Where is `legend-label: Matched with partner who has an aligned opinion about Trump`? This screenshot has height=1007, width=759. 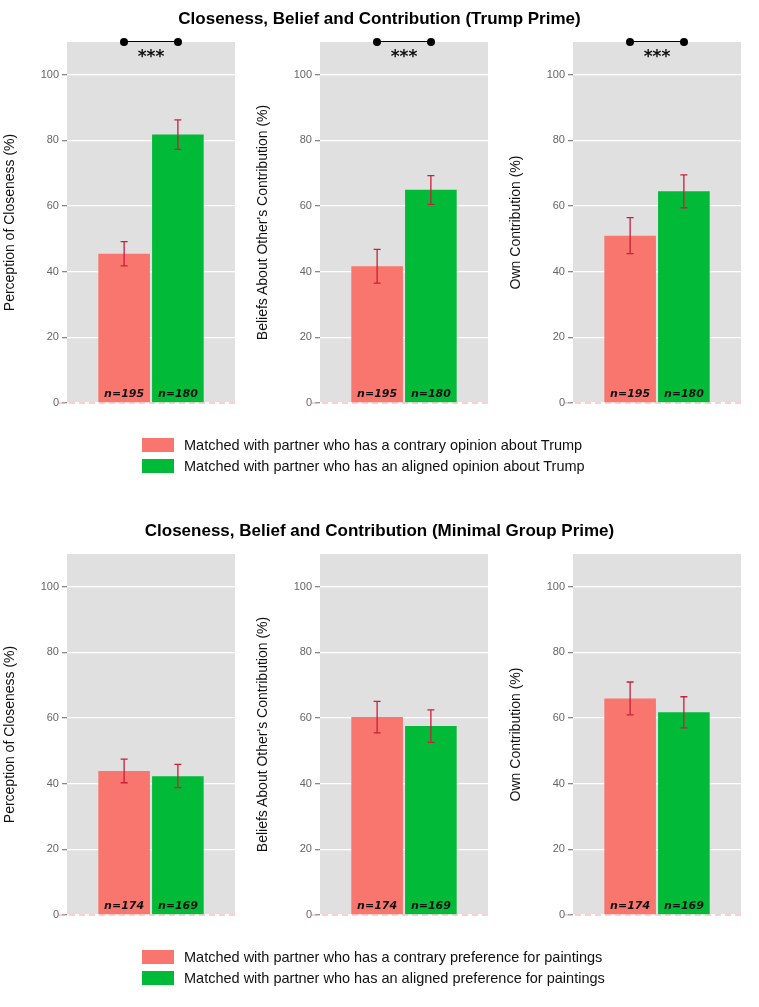 legend-label: Matched with partner who has an aligned opinion about Trump is located at coordinates (384, 465).